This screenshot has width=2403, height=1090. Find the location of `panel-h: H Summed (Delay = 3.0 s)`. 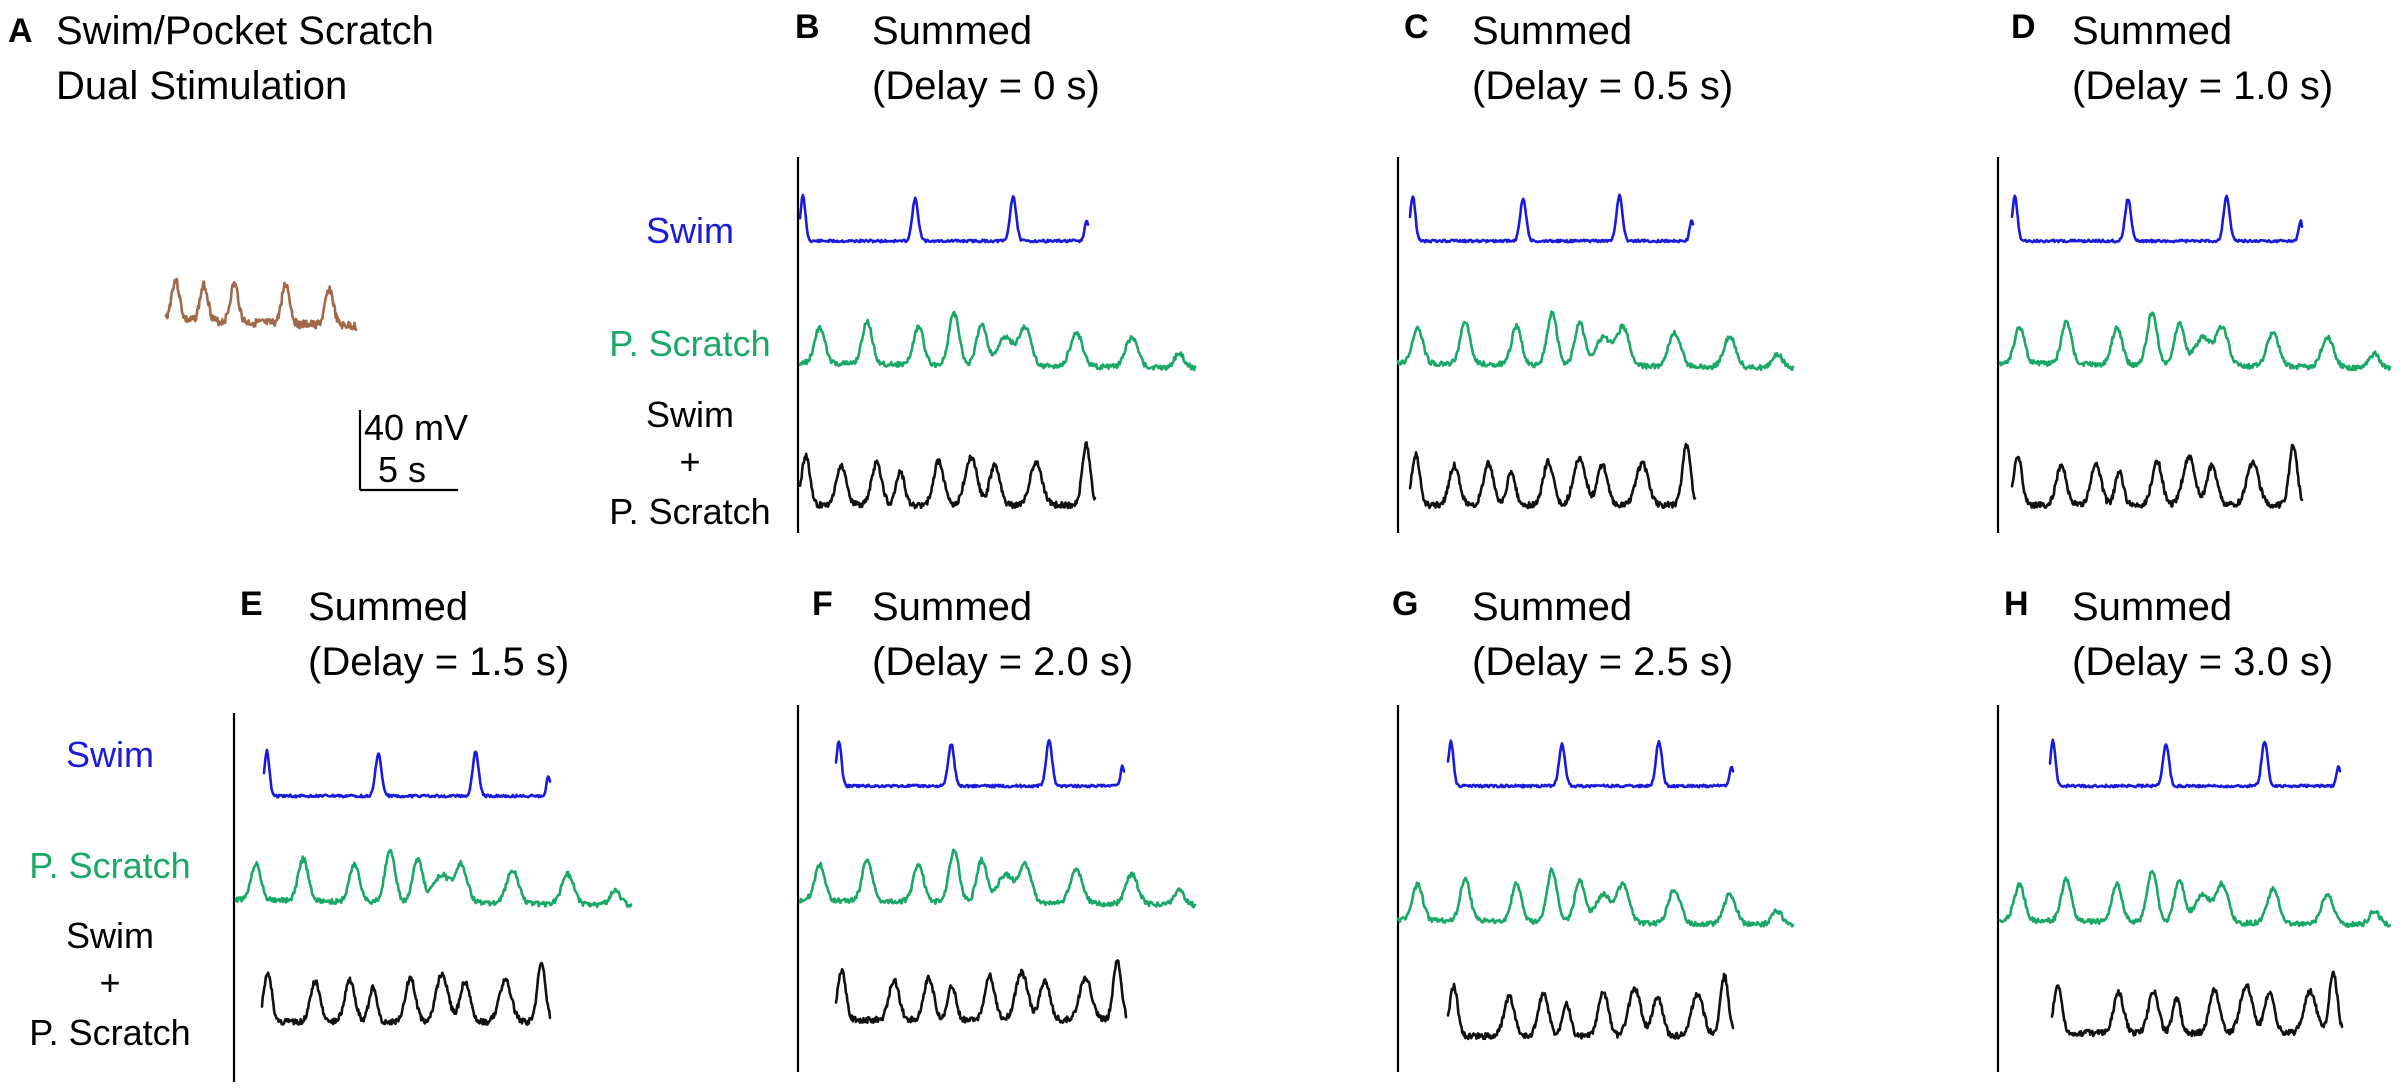

panel-h: H Summed (Delay = 3.0 s) is located at coordinates (2194, 828).